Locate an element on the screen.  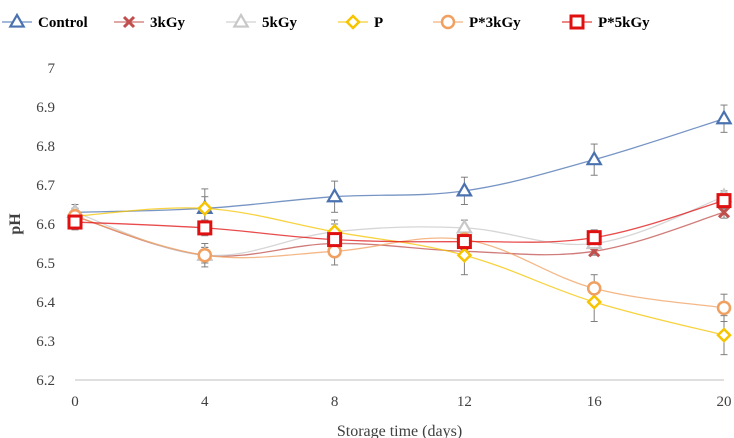
series-p-x-5kgy is located at coordinates (399, 221).